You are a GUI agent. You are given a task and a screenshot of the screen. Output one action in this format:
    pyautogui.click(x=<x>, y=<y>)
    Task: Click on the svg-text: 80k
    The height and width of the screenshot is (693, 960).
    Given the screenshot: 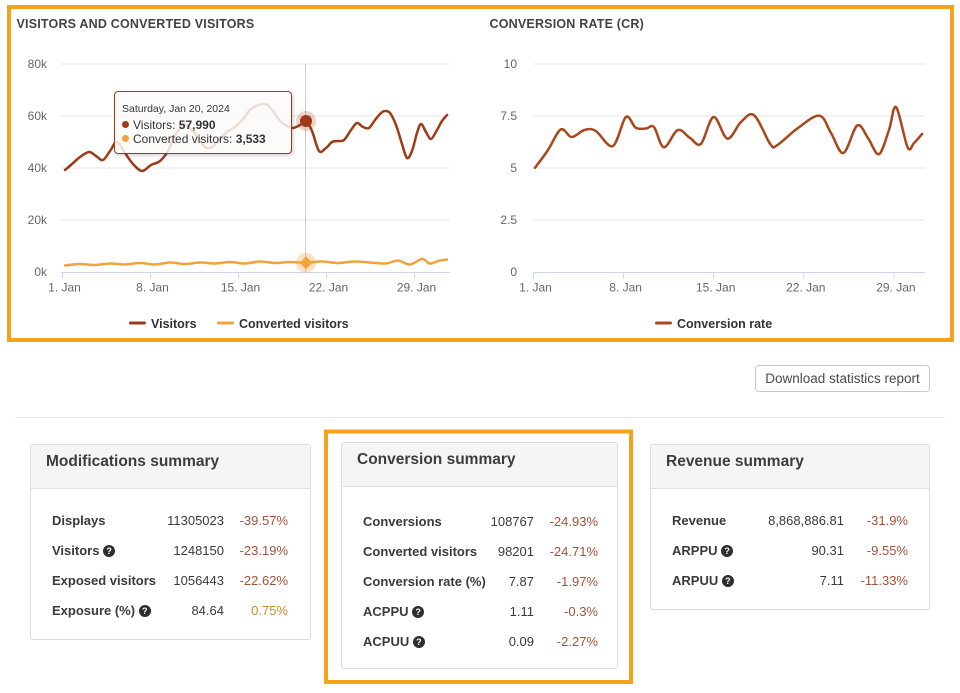 What is the action you would take?
    pyautogui.click(x=38, y=64)
    